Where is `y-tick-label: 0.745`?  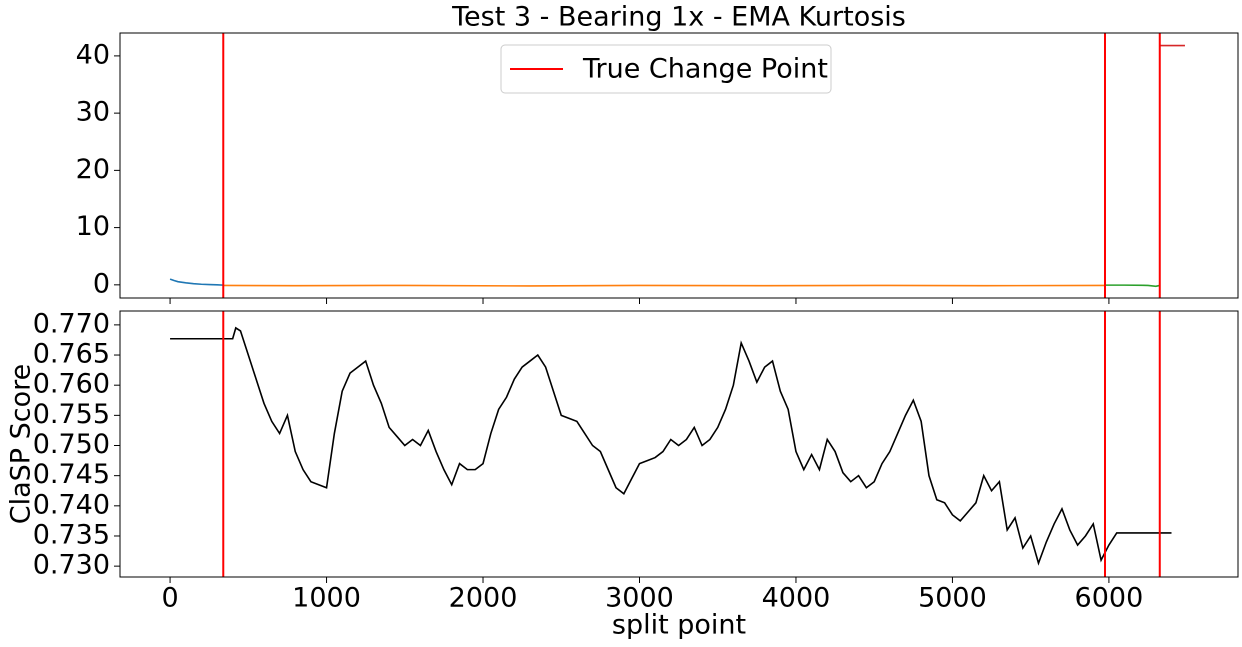 y-tick-label: 0.745 is located at coordinates (71, 474).